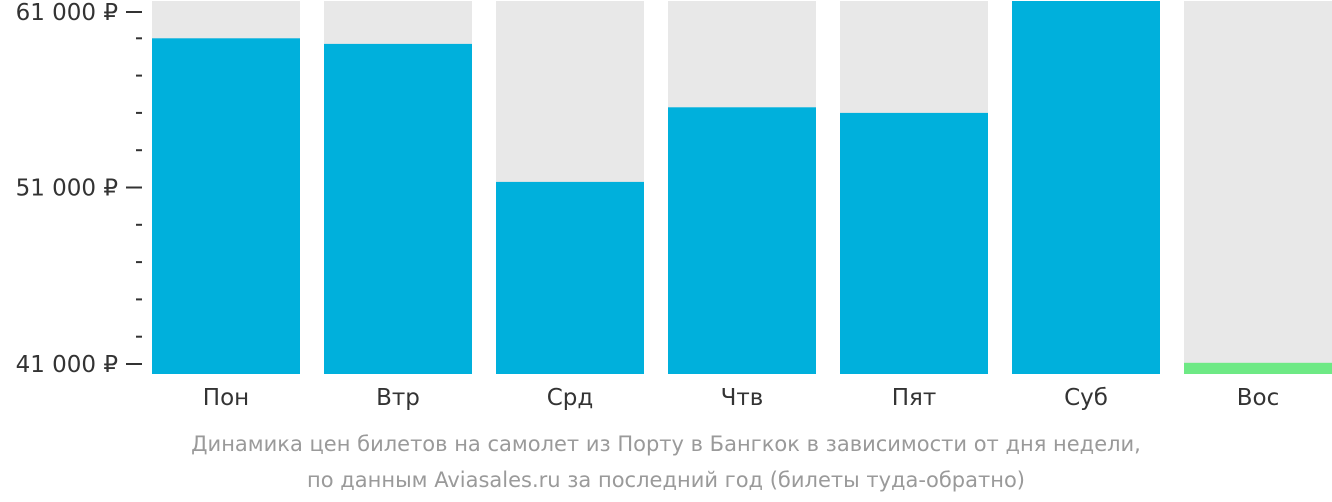 This screenshot has width=1332, height=502. Describe the element at coordinates (914, 398) in the screenshot. I see `x-tick-label: Пят` at that location.